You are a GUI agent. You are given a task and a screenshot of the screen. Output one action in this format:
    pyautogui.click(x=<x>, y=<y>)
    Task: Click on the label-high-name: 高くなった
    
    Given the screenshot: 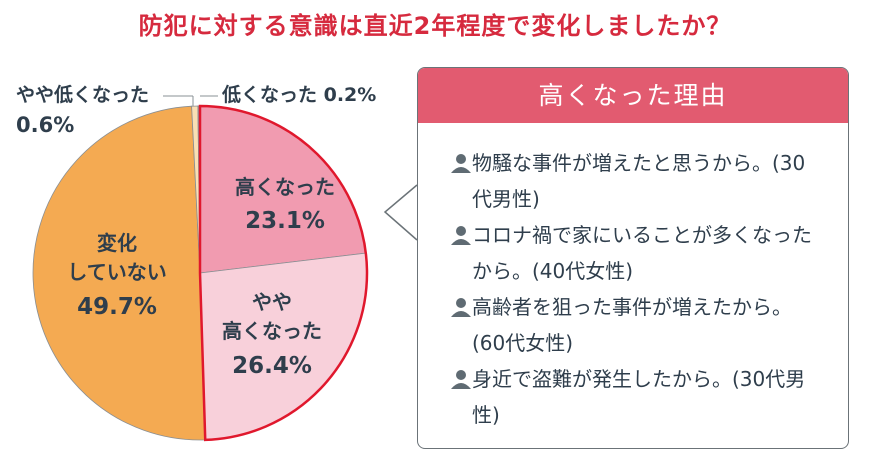 What is the action you would take?
    pyautogui.click(x=285, y=187)
    